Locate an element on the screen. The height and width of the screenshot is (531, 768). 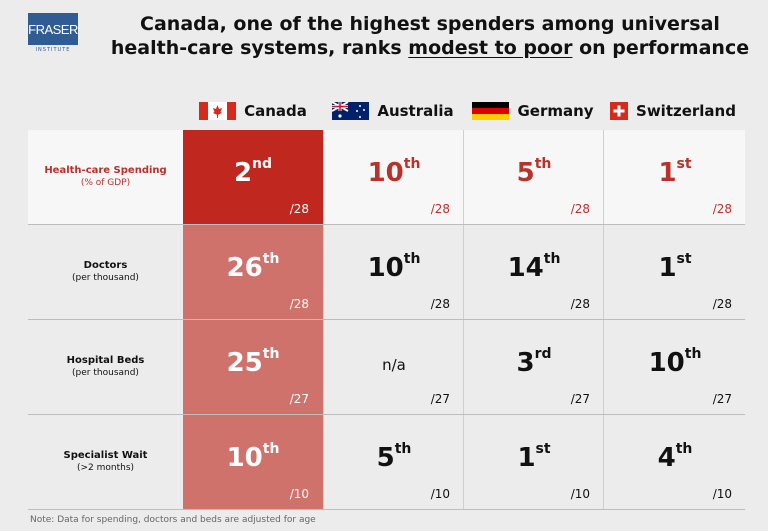
column-header-germany: Germany is located at coordinates (533, 111).